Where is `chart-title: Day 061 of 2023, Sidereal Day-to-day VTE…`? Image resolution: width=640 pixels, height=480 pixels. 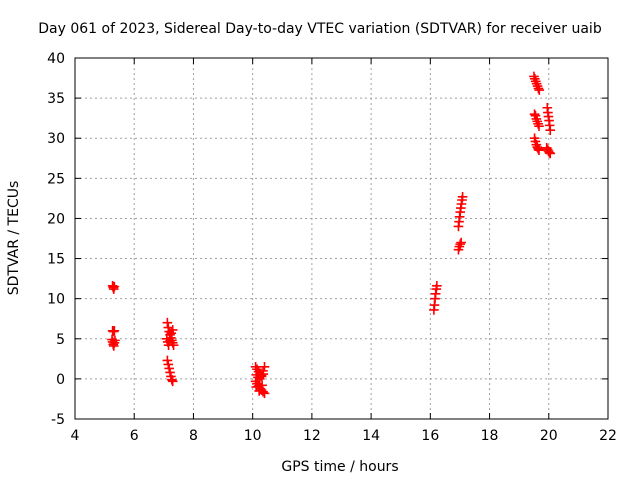
chart-title: Day 061 of 2023, Sidereal Day-to-day VTE… is located at coordinates (320, 29).